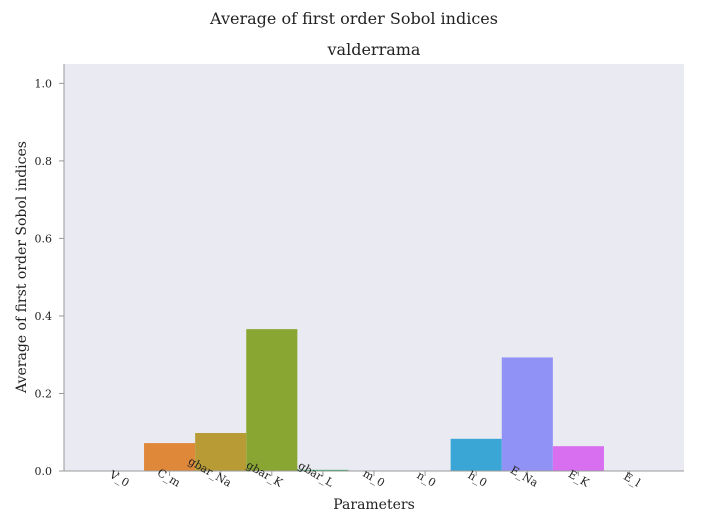  What do you see at coordinates (44, 83) in the screenshot?
I see `y-tick-label: 1.0` at bounding box center [44, 83].